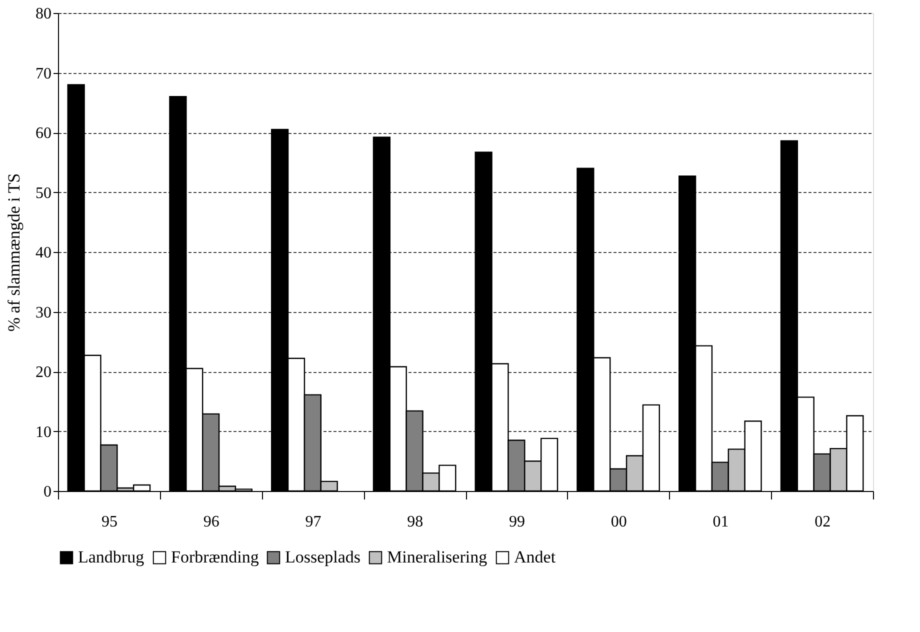 Image resolution: width=920 pixels, height=632 pixels. Describe the element at coordinates (44, 193) in the screenshot. I see `y-tick-label: 50` at that location.